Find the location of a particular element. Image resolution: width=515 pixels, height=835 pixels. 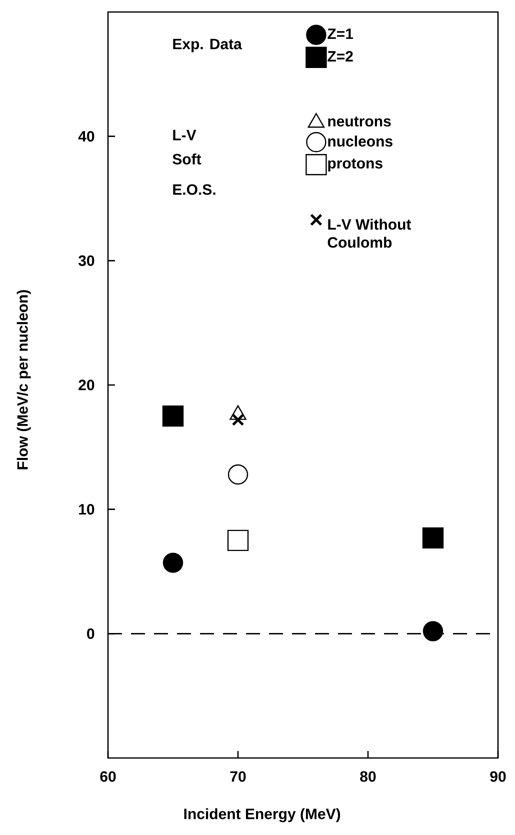

legend-label: Z=2 is located at coordinates (340, 56).